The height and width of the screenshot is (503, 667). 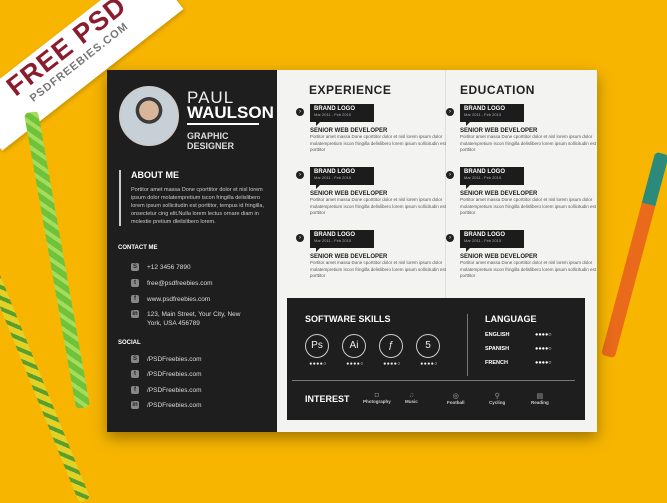 I want to click on language-item: FRENCH ●●●●○, so click(x=525, y=363).